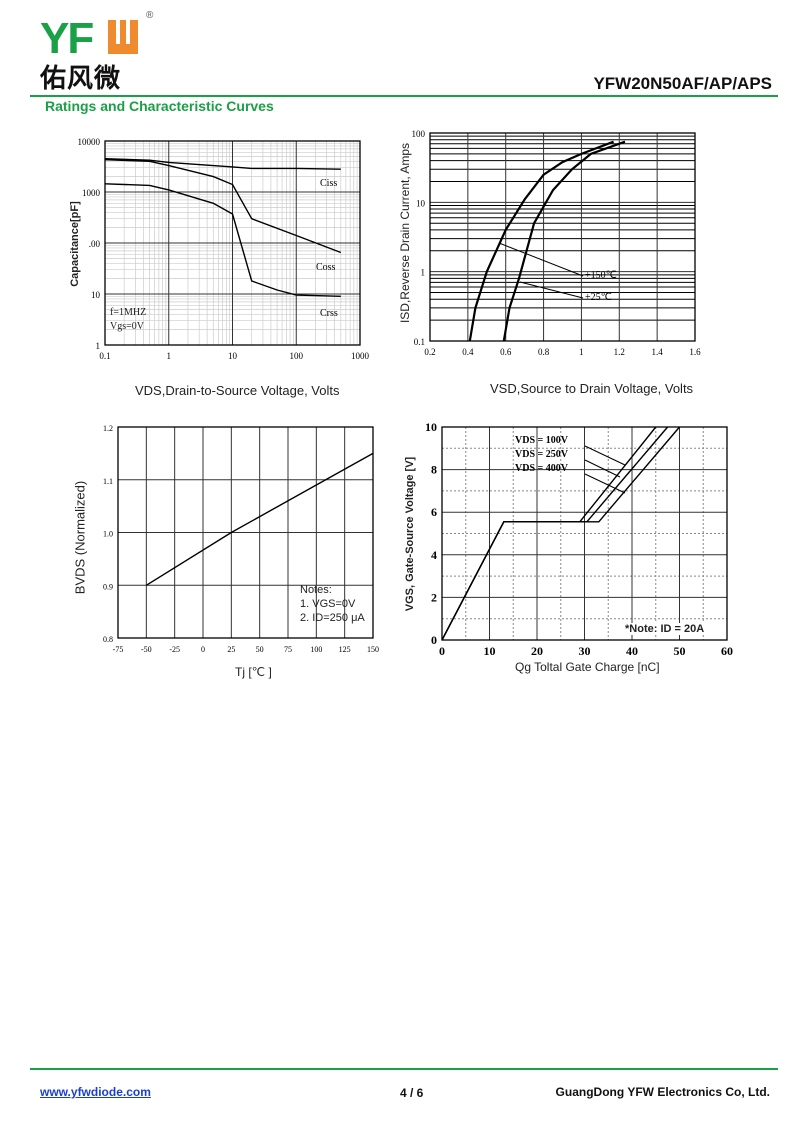  What do you see at coordinates (468, 352) in the screenshot?
I see `x-tick-label: 0.4` at bounding box center [468, 352].